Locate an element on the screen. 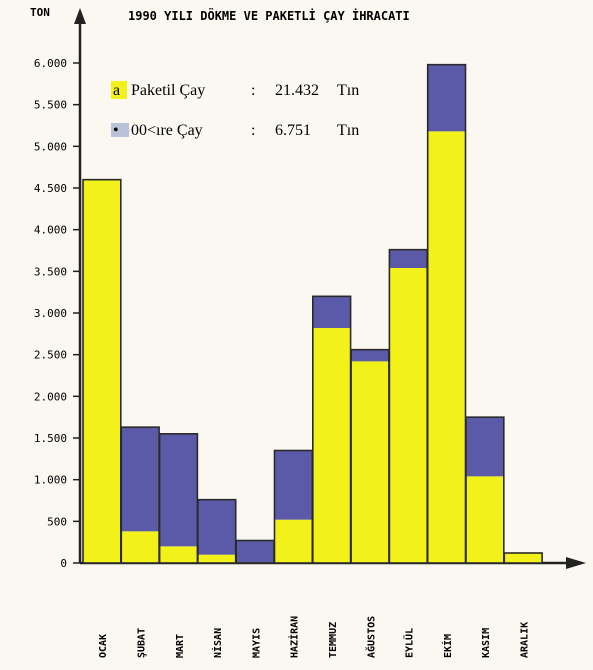 Image resolution: width=593 pixels, height=670 pixels. y-tick-label: 3.000 is located at coordinates (50, 313).